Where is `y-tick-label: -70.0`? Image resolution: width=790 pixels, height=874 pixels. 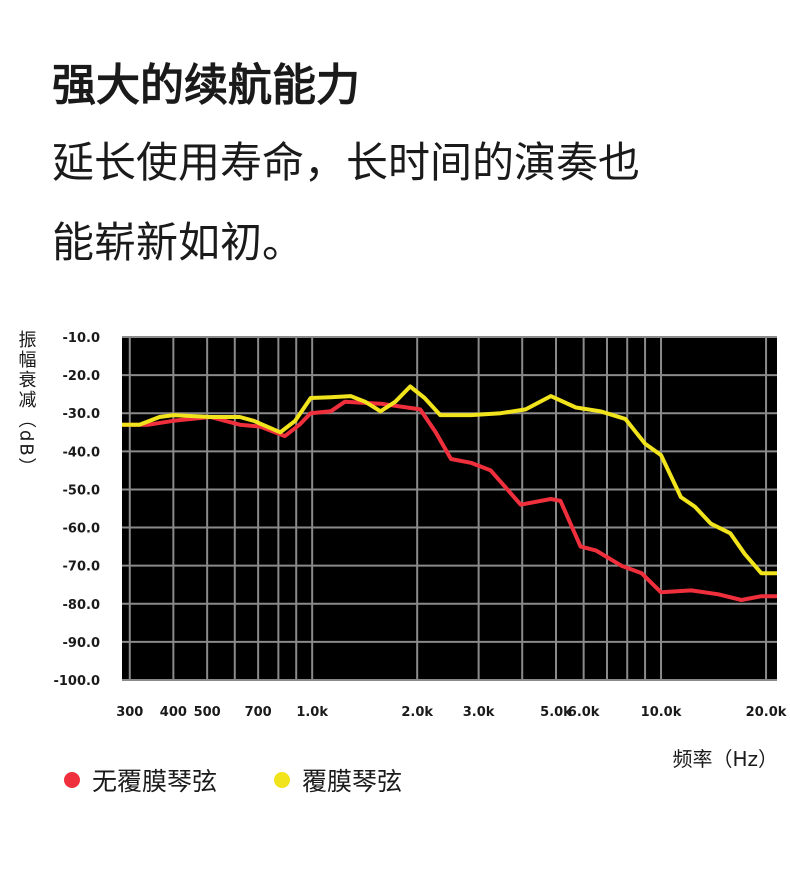 y-tick-label: -70.0 is located at coordinates (81, 567).